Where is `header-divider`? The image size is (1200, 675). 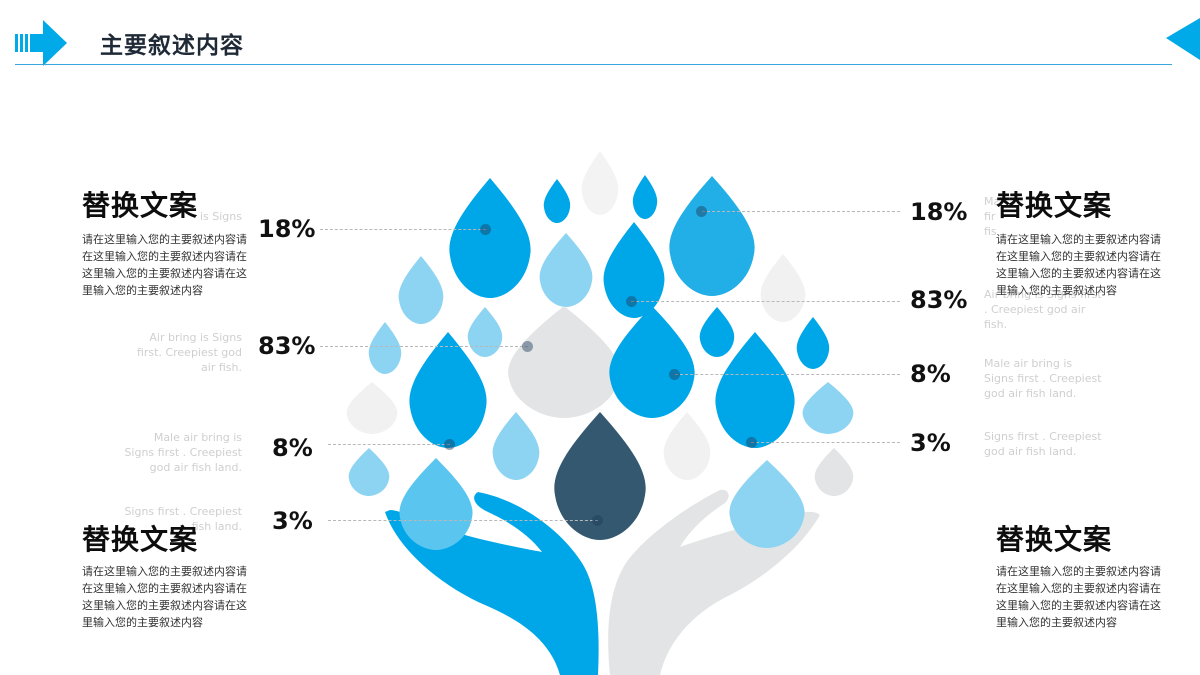 header-divider is located at coordinates (593, 64).